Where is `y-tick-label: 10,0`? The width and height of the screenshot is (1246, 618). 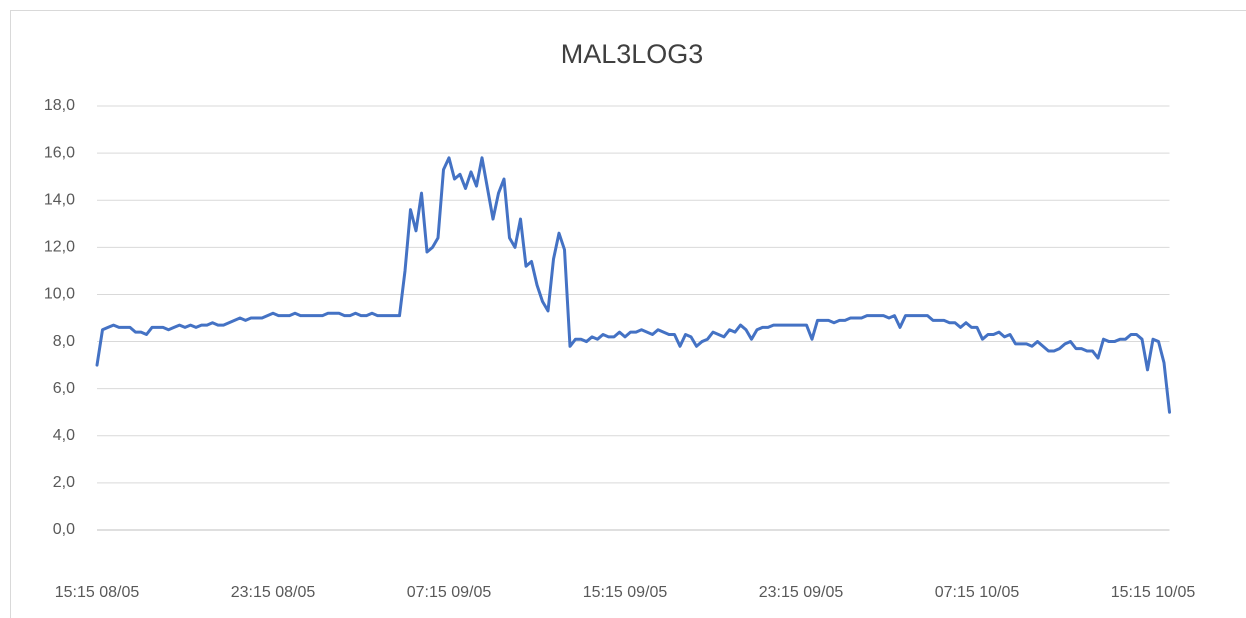
y-tick-label: 10,0 is located at coordinates (59, 294).